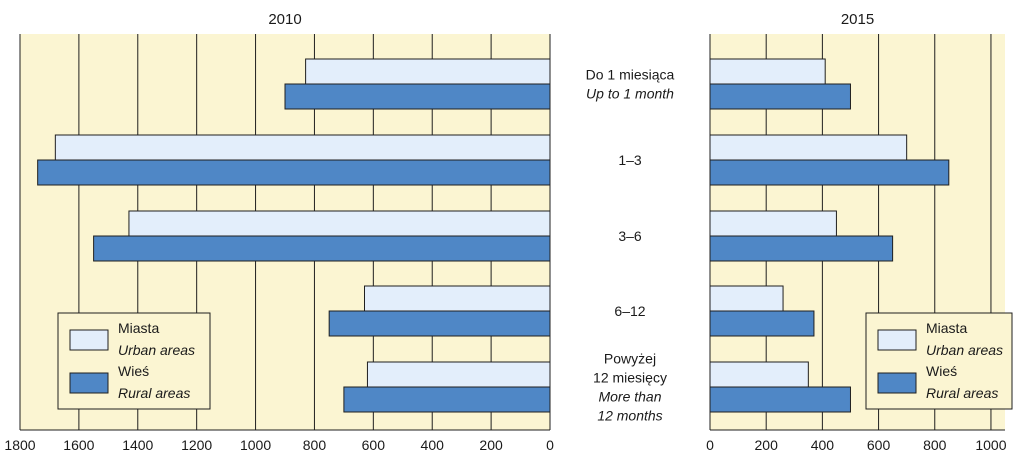  What do you see at coordinates (630, 75) in the screenshot?
I see `category-label-0-0: Do 1 miesiąca` at bounding box center [630, 75].